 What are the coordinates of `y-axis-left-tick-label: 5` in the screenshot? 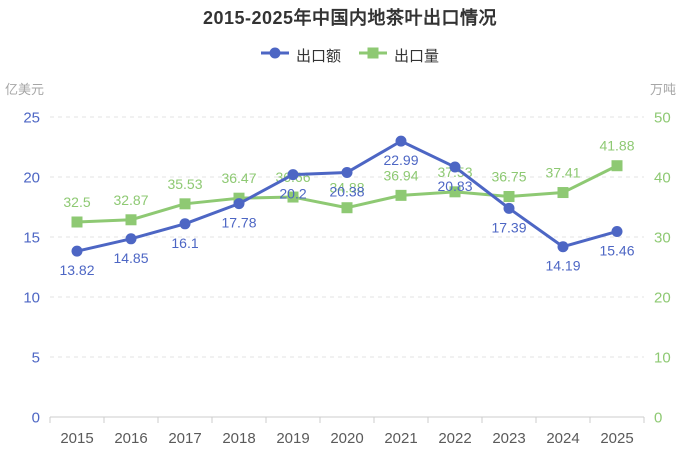 It's located at (36, 358).